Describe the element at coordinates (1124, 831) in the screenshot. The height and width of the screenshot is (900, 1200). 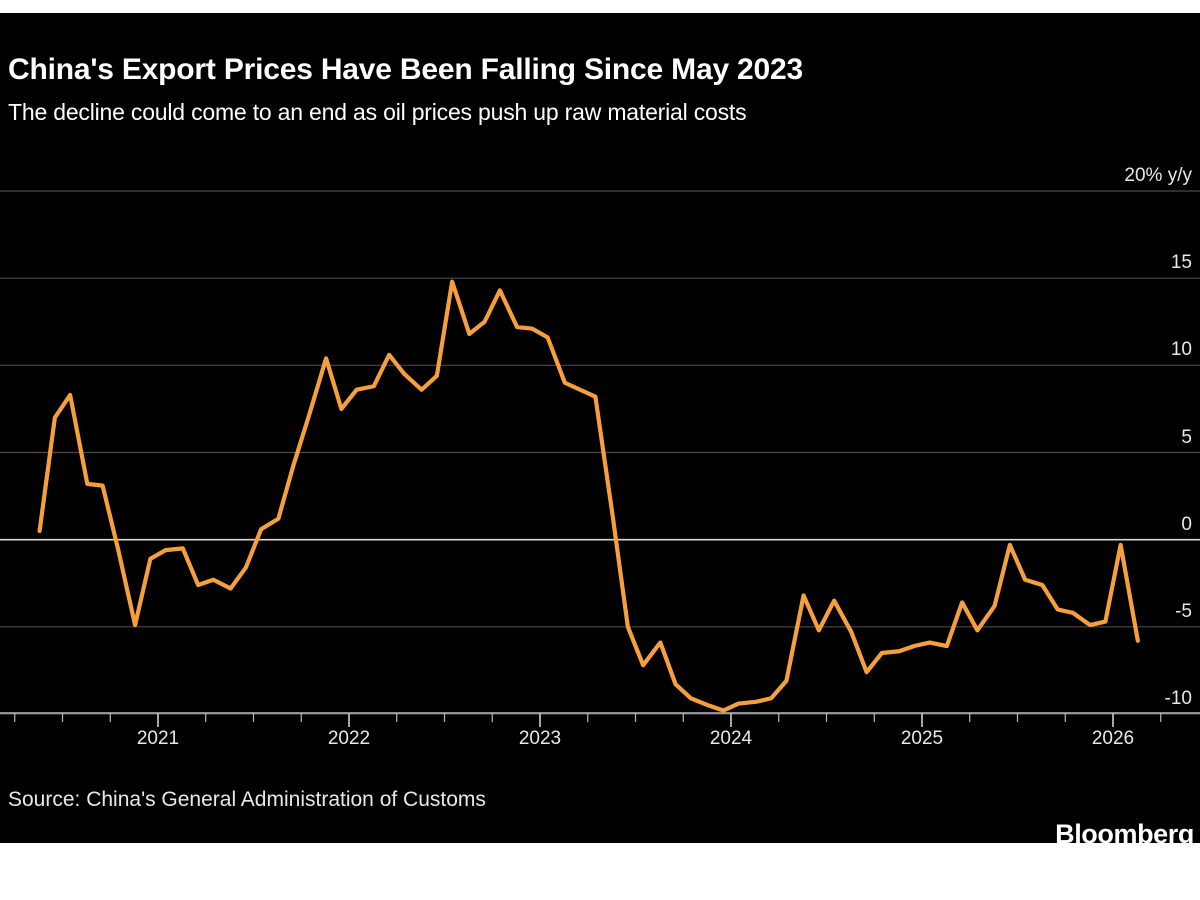
I see `bloomberg-logo: Bloomberg` at that location.